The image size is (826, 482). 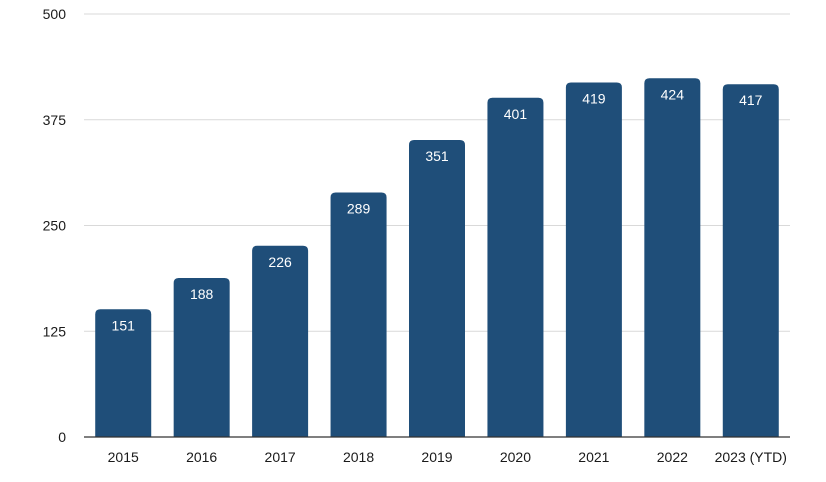 I want to click on bar-2021, so click(x=593, y=259).